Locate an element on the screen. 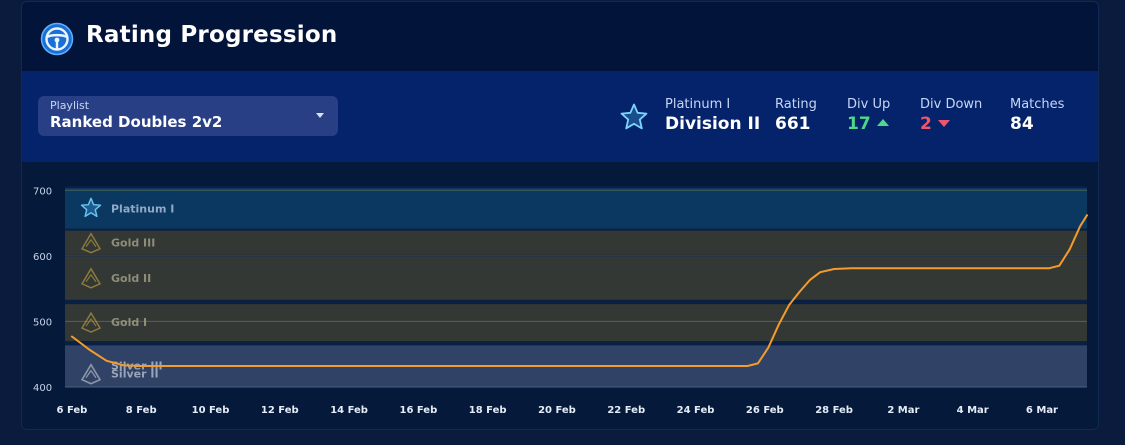  div-up-label: Div Up is located at coordinates (869, 104).